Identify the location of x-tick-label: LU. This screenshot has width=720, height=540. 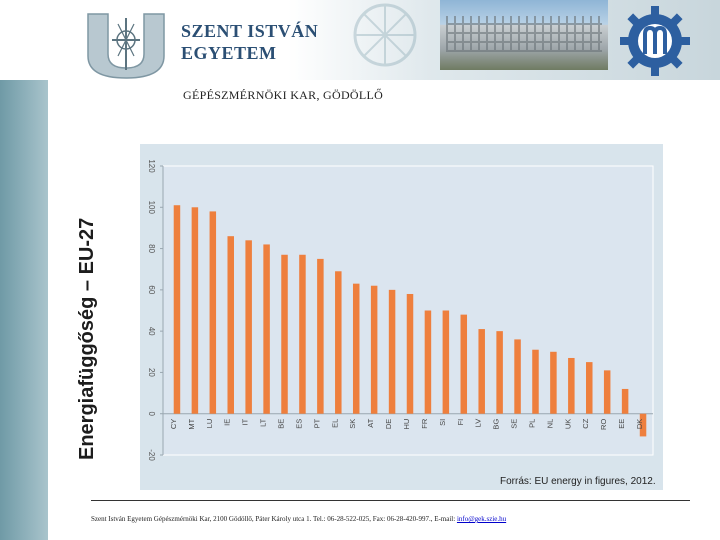
(209, 424).